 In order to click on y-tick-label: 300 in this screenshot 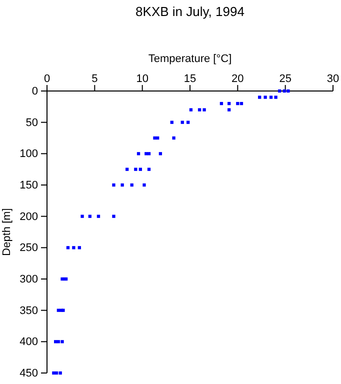, I will do `click(29, 280)`.